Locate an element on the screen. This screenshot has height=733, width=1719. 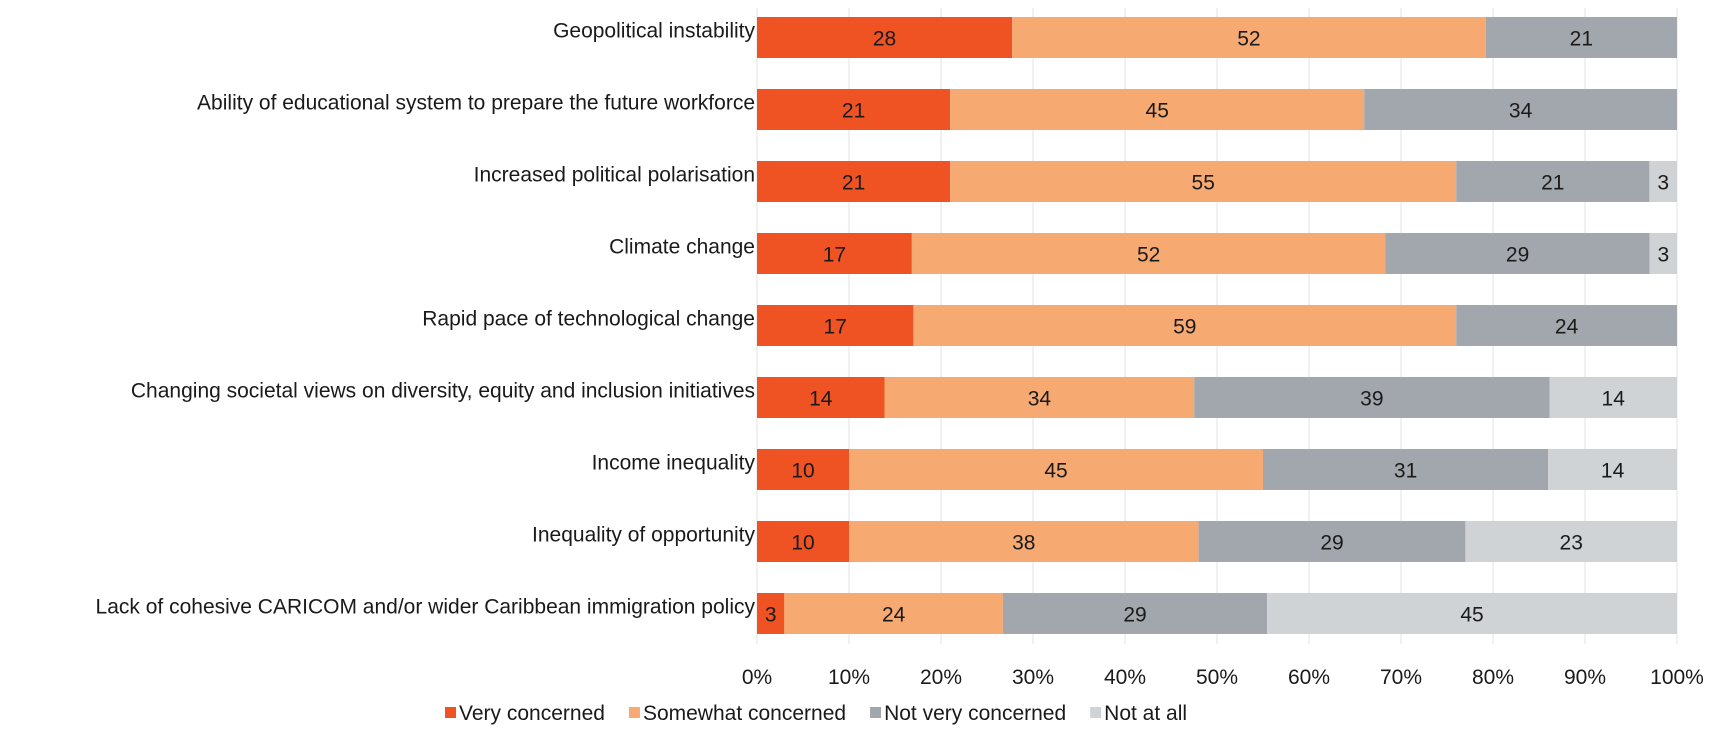
data-label: 31 is located at coordinates (1405, 471).